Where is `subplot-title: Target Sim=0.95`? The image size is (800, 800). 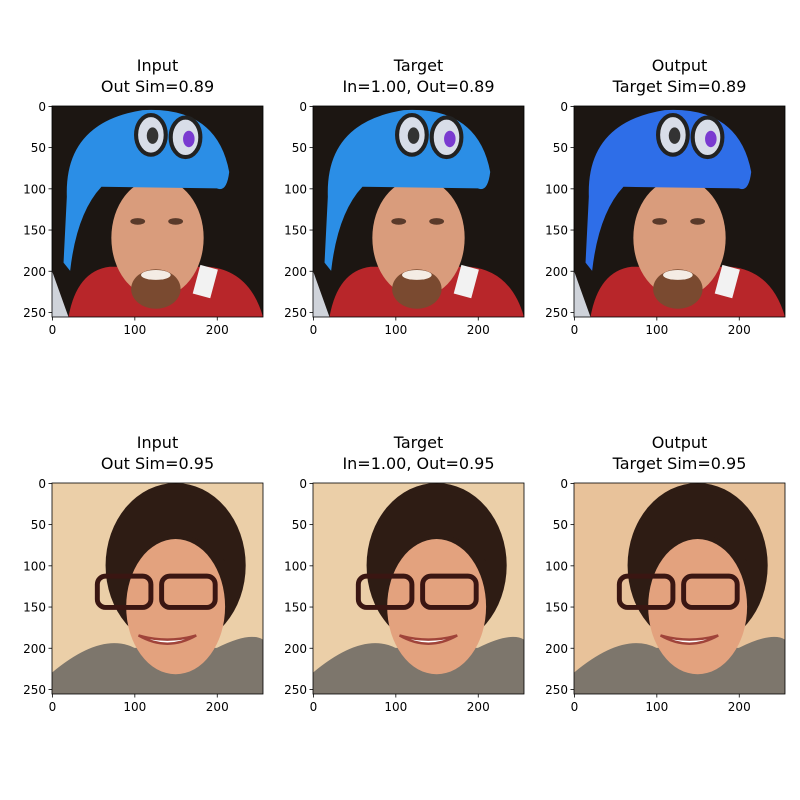
subplot-title: Target Sim=0.95 is located at coordinates (679, 463).